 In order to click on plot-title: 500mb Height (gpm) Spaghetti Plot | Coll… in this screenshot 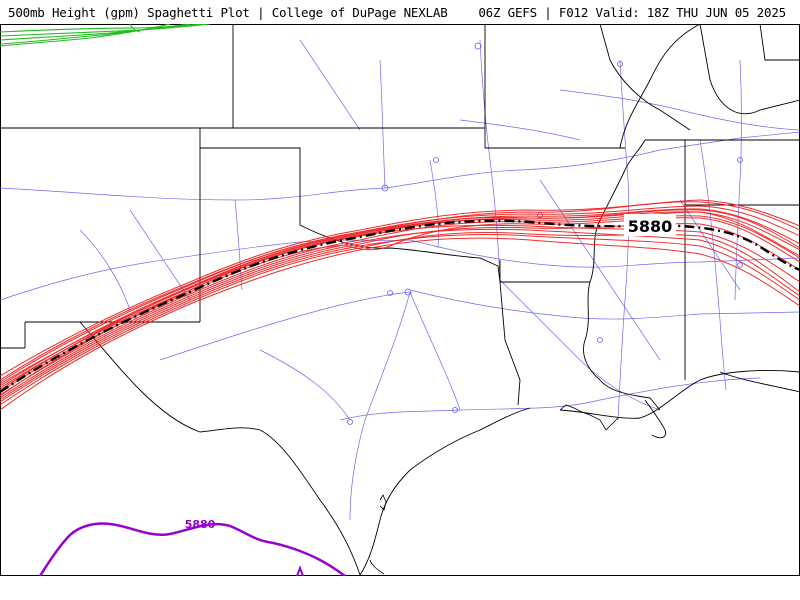, I will do `click(228, 12)`.